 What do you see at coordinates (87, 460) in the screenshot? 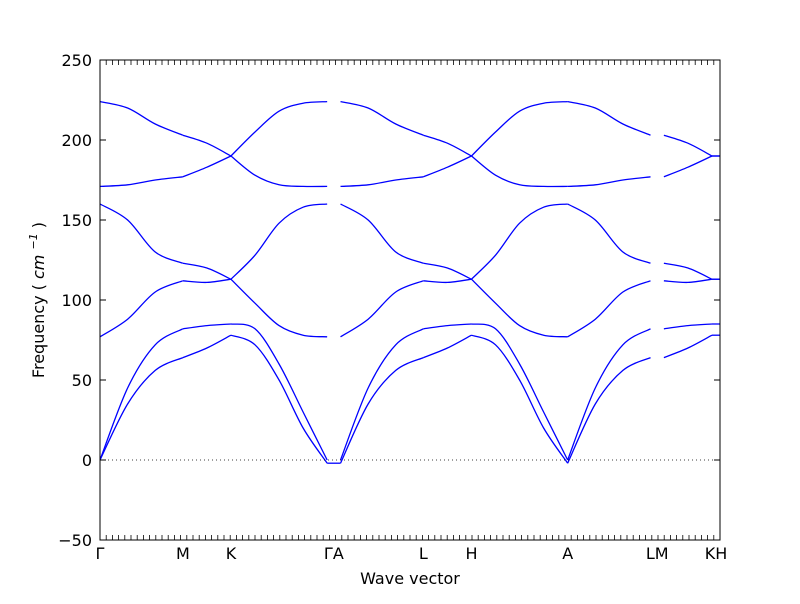
I see `y-tick-label: 0` at bounding box center [87, 460].